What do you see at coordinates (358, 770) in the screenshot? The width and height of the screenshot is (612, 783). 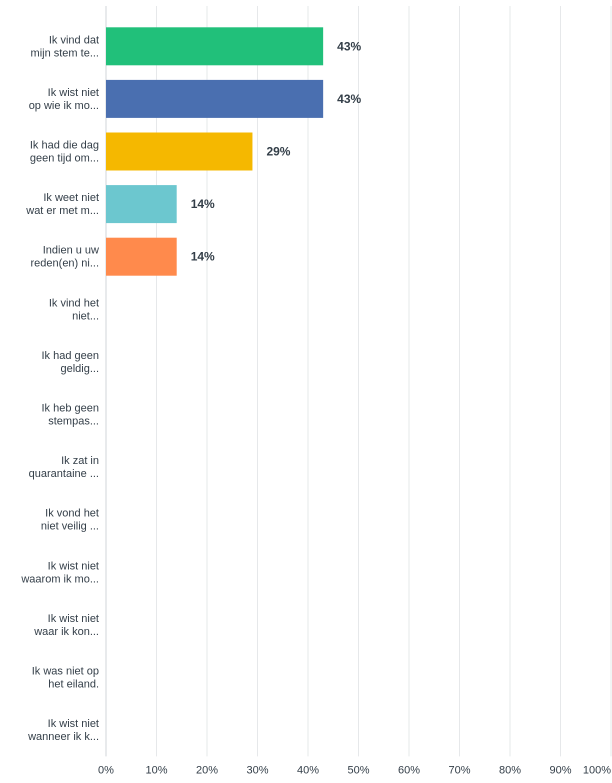 I see `x-tick-label: 50%` at bounding box center [358, 770].